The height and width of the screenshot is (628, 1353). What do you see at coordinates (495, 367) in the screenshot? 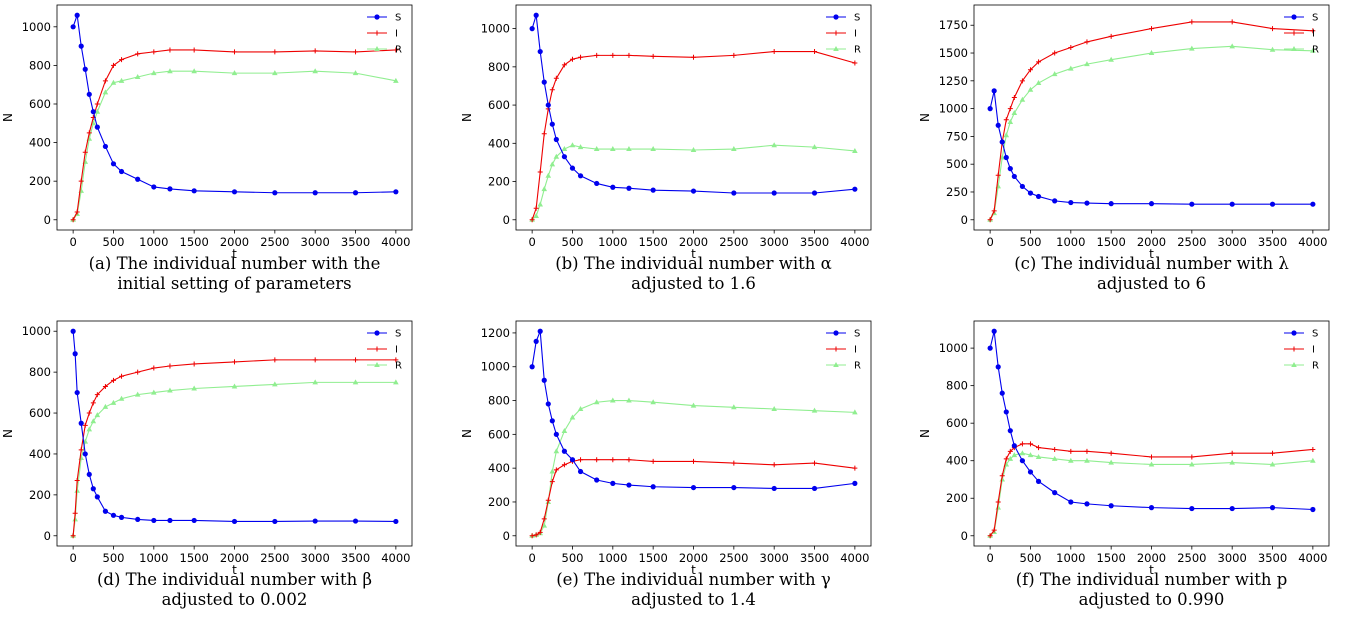
I see `y-tick-label-e-5: 1000` at bounding box center [495, 367].